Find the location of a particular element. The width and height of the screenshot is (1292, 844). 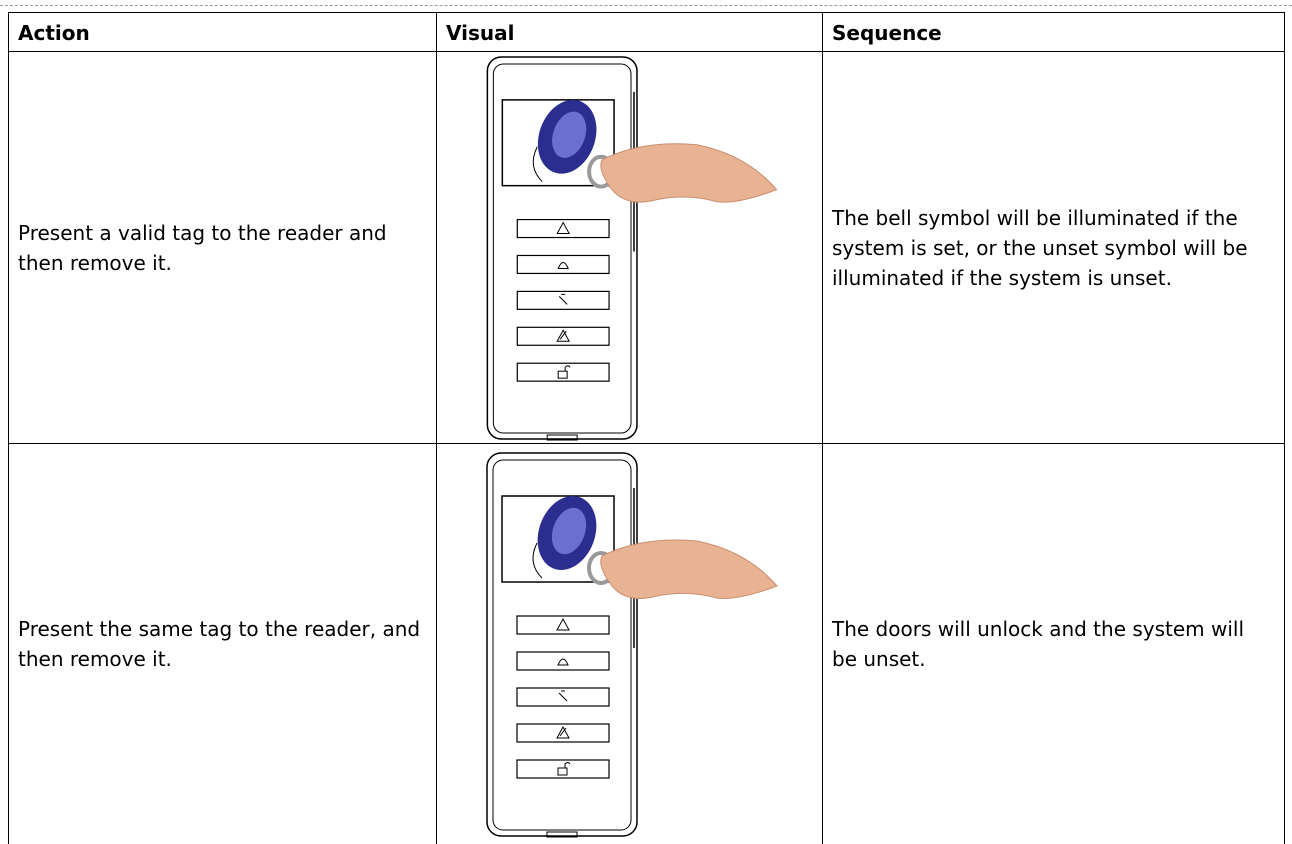

header-cell: Visual is located at coordinates (629, 32).